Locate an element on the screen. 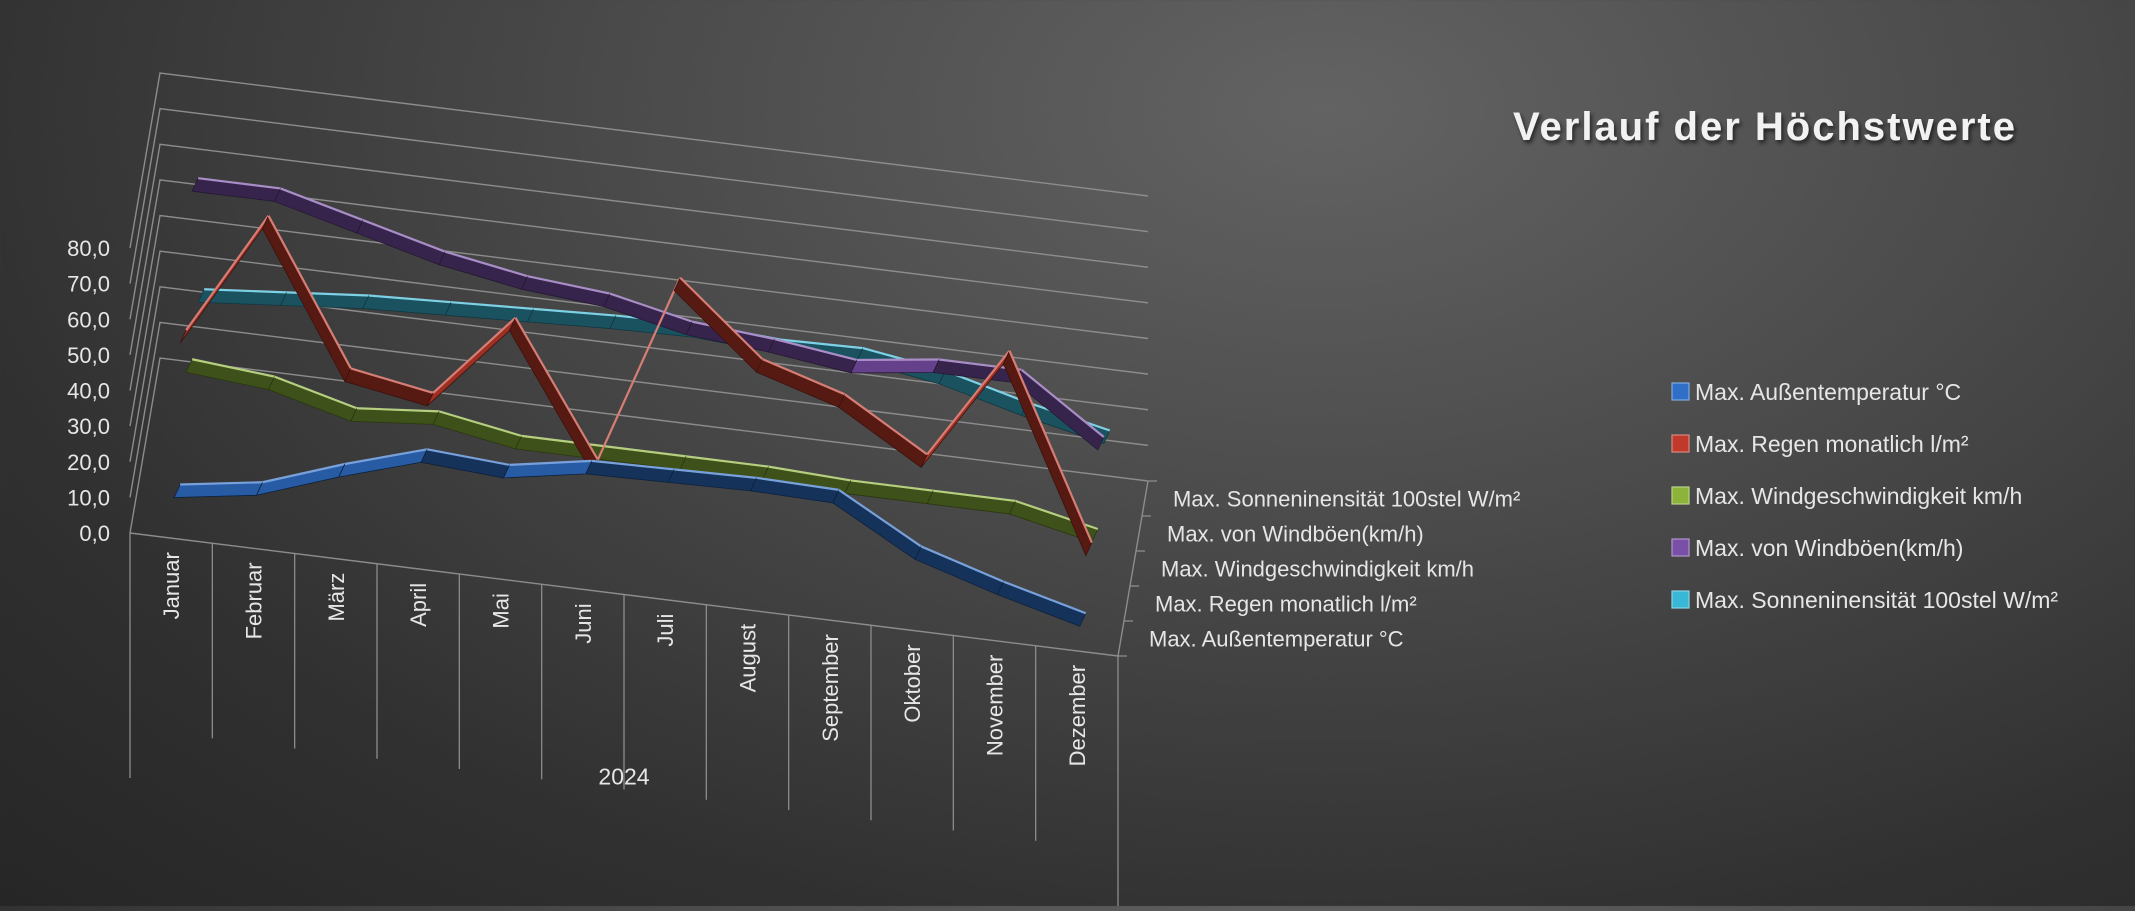 Image resolution: width=2135 pixels, height=911 pixels. y-tick-label: 70,0 is located at coordinates (88, 284).